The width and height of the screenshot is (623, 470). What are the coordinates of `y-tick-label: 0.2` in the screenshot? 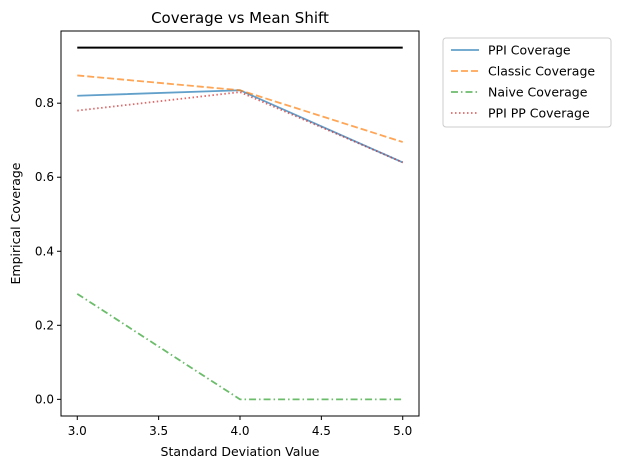 It's located at (44, 325).